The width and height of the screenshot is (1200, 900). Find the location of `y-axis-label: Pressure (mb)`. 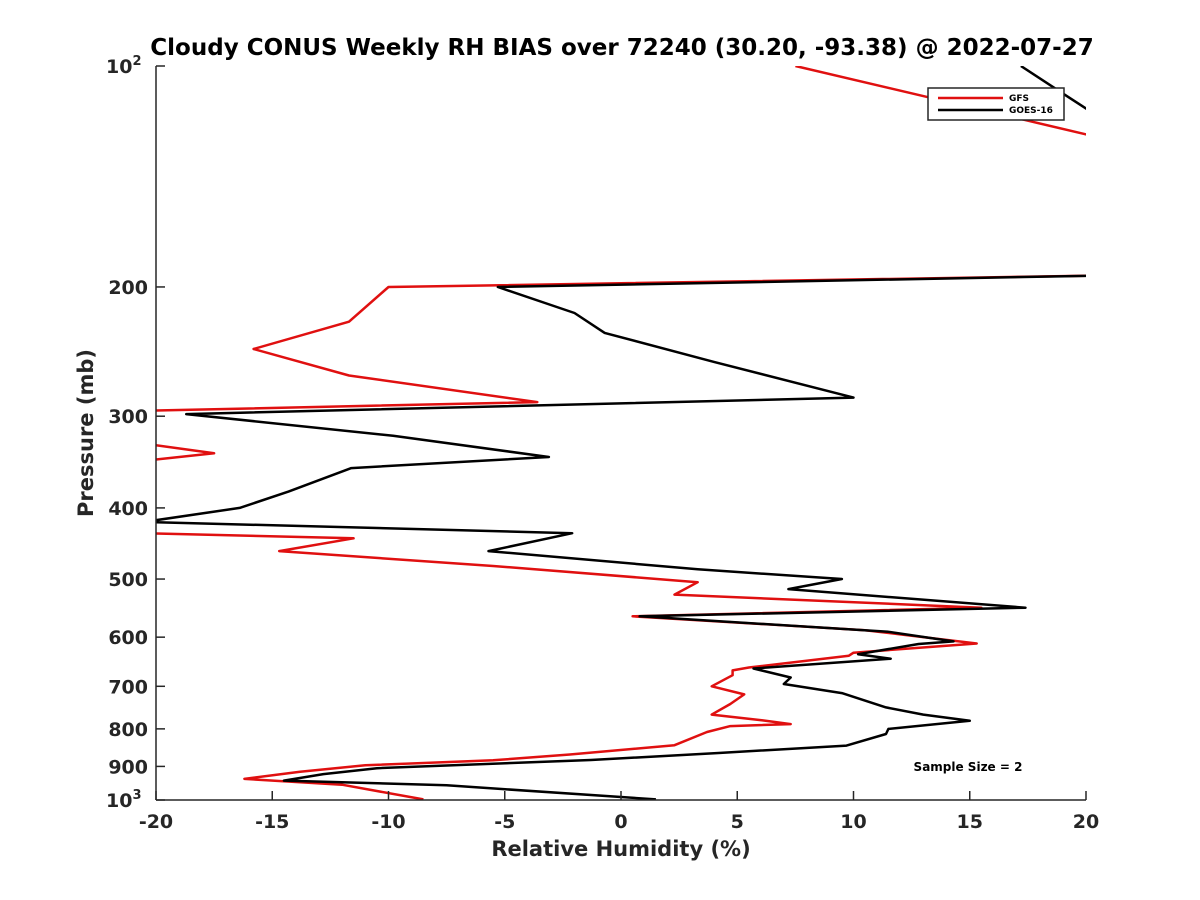

y-axis-label: Pressure (mb) is located at coordinates (86, 433).